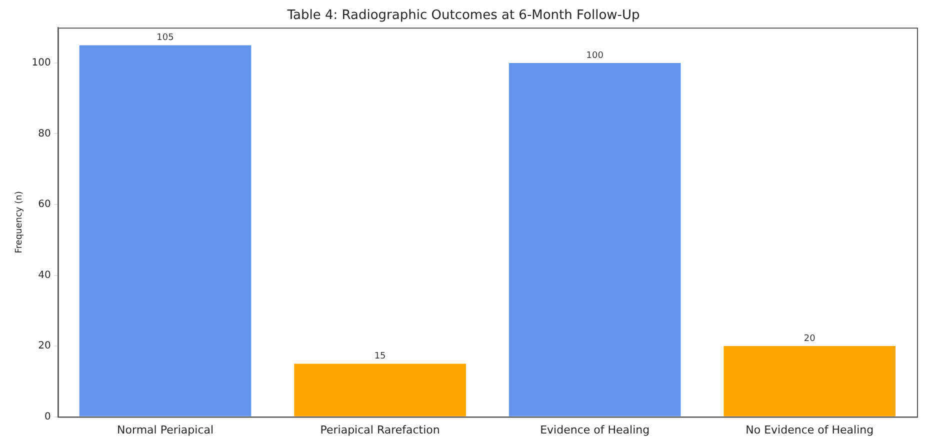  Describe the element at coordinates (19, 222) in the screenshot. I see `y-axis-title: Frequency (n)` at that location.